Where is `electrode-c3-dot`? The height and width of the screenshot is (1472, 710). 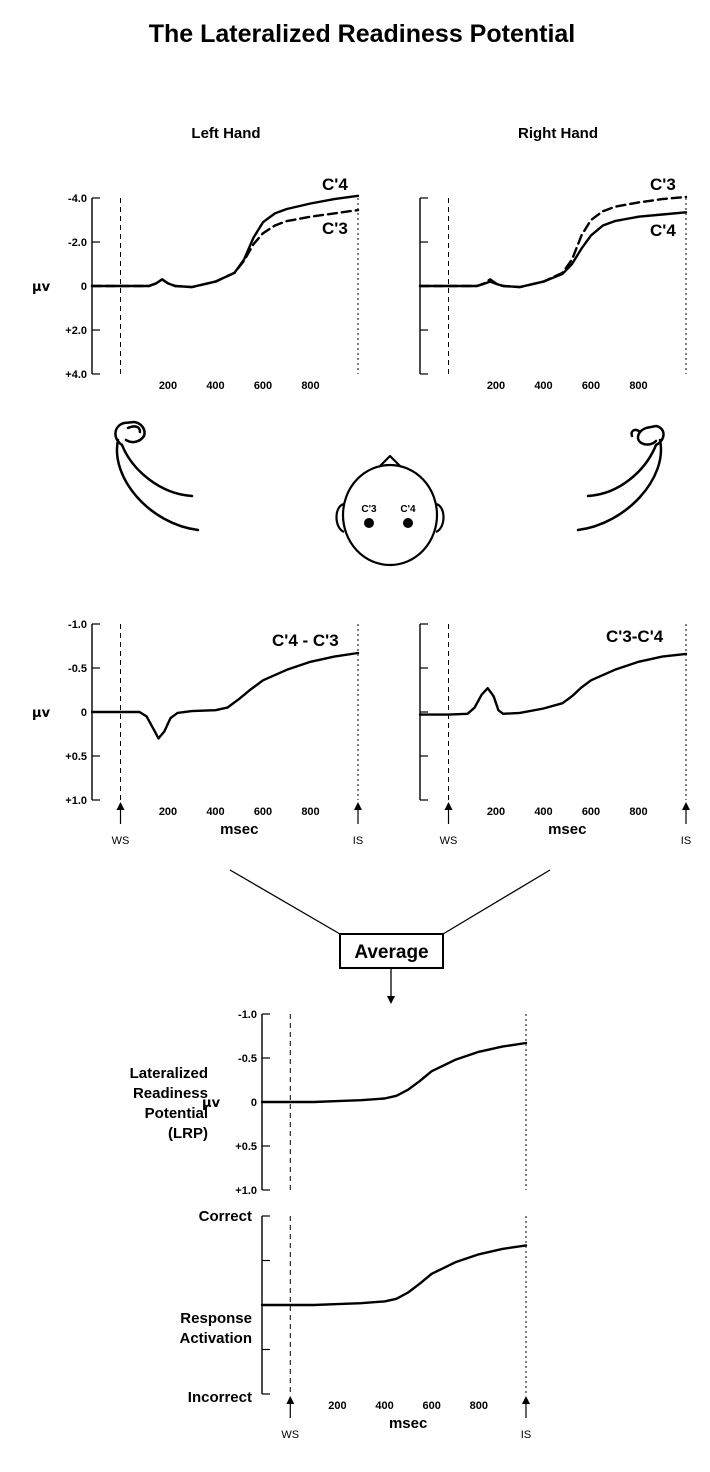 electrode-c3-dot is located at coordinates (369, 523).